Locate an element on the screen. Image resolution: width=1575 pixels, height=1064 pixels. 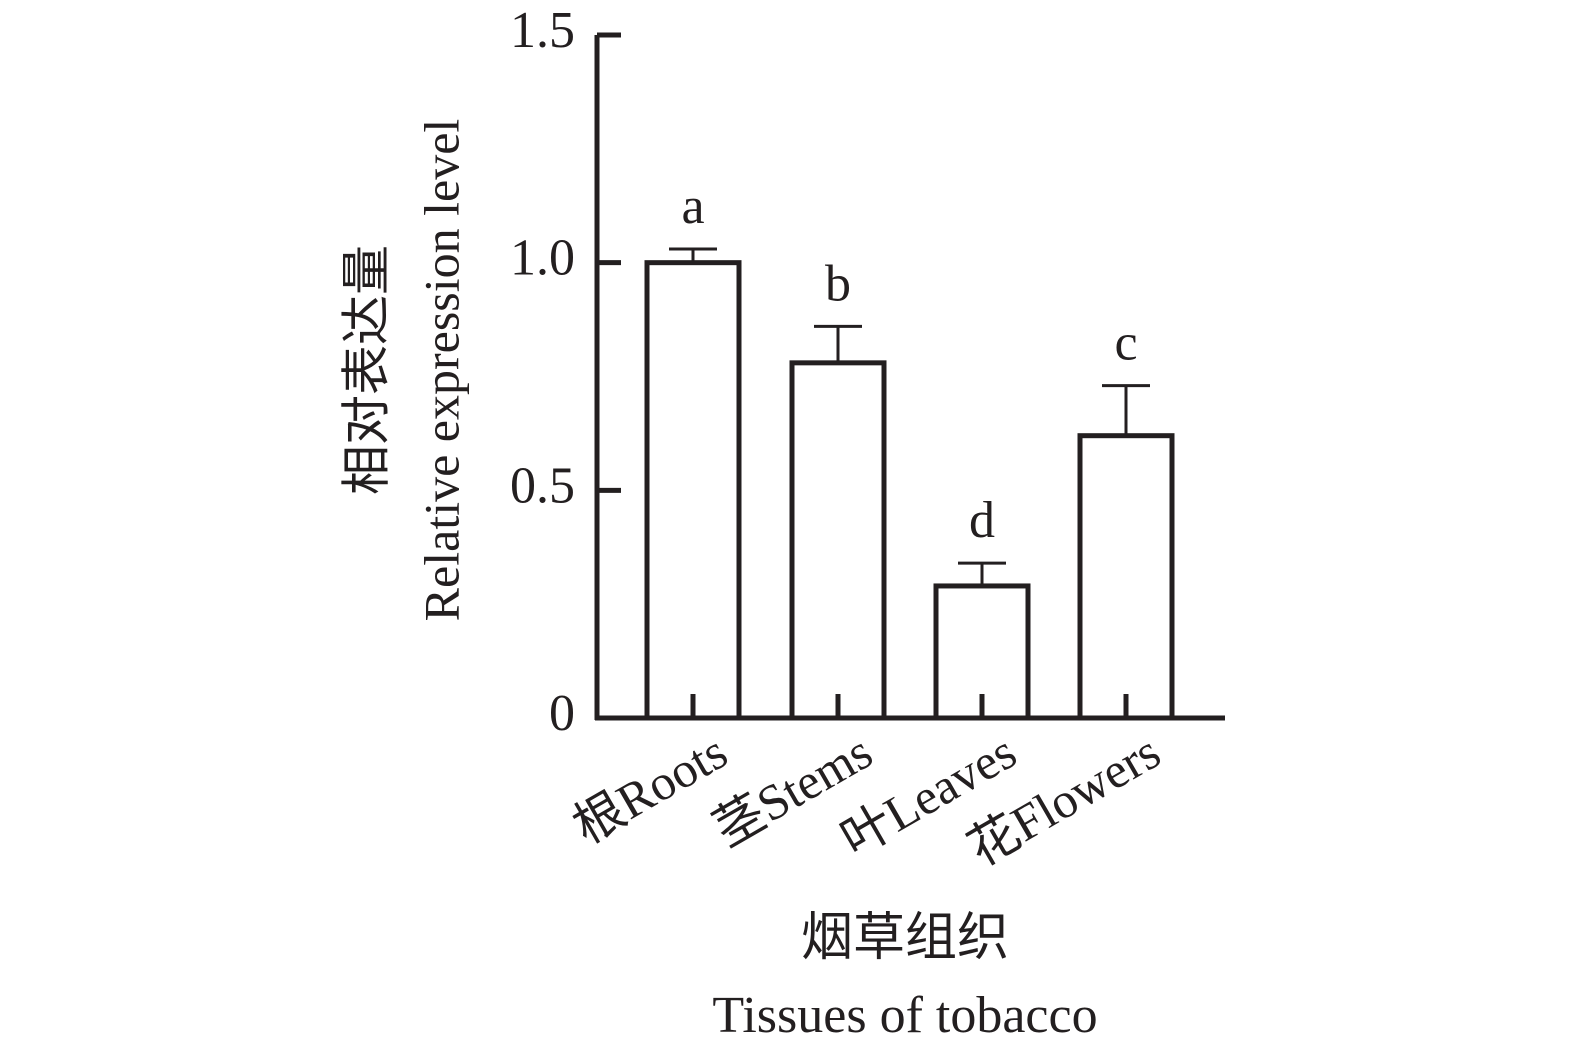
y-tick-label: 0 is located at coordinates (562, 713).